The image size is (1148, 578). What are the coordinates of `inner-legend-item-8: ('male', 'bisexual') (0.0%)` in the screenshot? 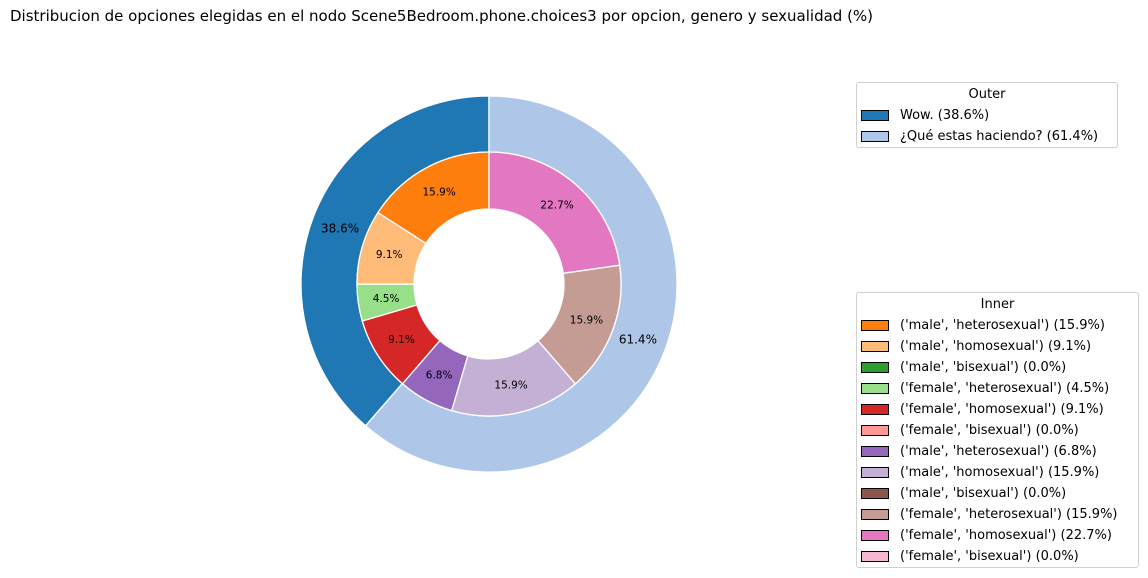 It's located at (997, 493).